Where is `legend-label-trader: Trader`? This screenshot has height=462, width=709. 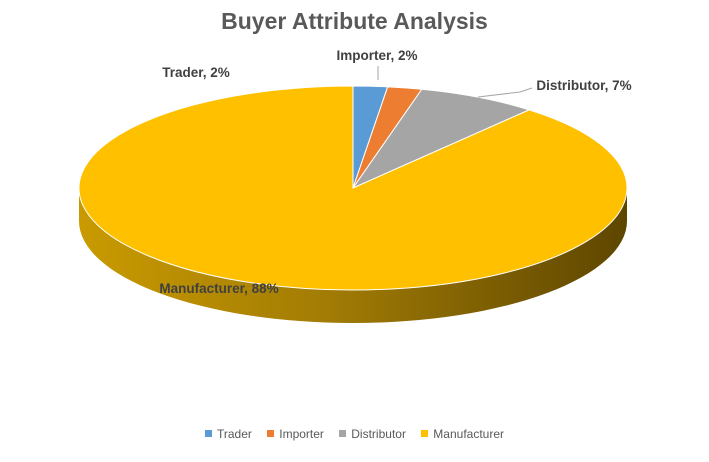
legend-label-trader: Trader is located at coordinates (234, 434).